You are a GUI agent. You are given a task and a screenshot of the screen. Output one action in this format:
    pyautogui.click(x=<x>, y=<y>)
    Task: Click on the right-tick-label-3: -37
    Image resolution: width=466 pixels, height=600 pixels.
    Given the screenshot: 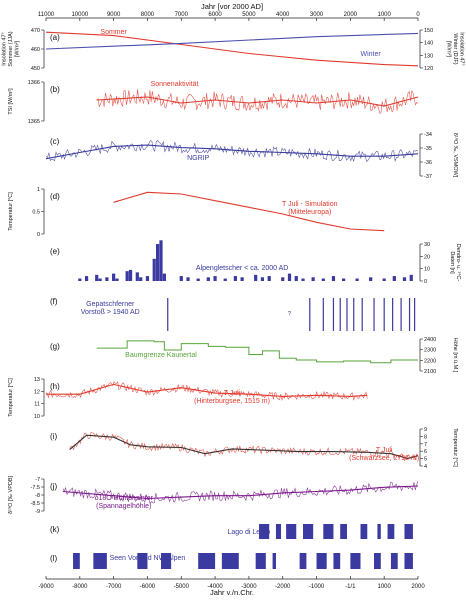 What is the action you would take?
    pyautogui.click(x=428, y=177)
    